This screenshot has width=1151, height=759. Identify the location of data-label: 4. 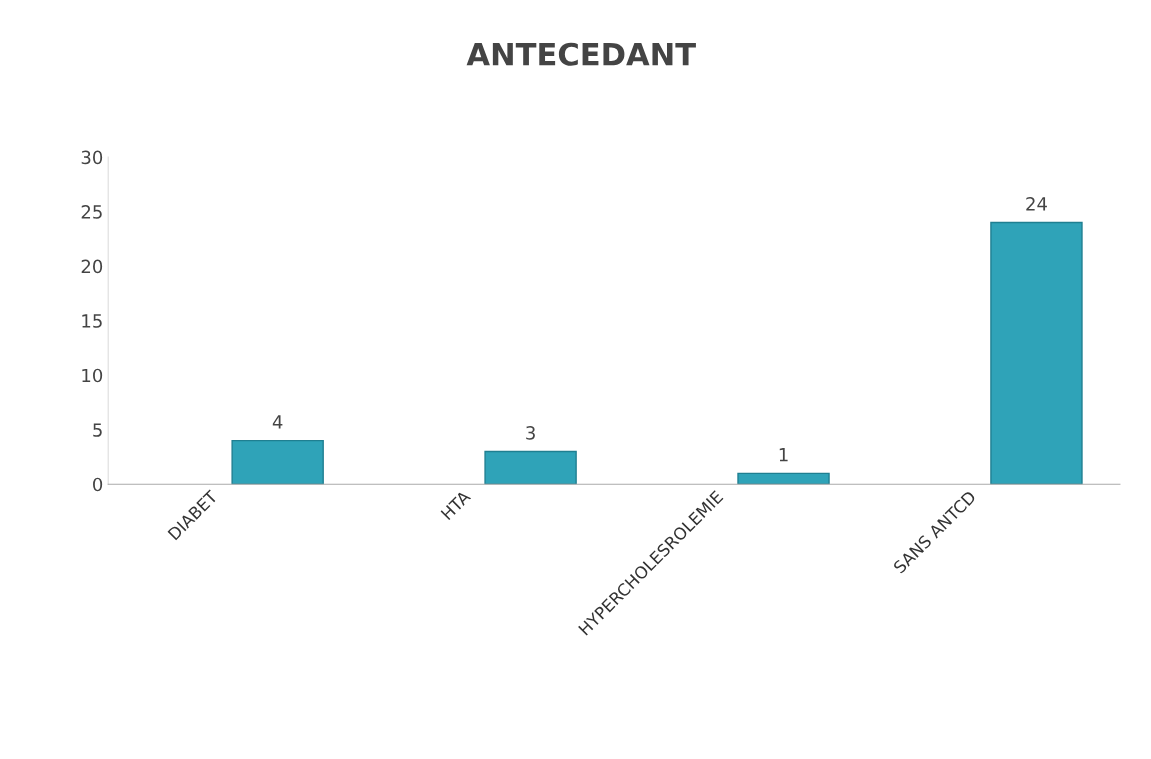
(277, 422).